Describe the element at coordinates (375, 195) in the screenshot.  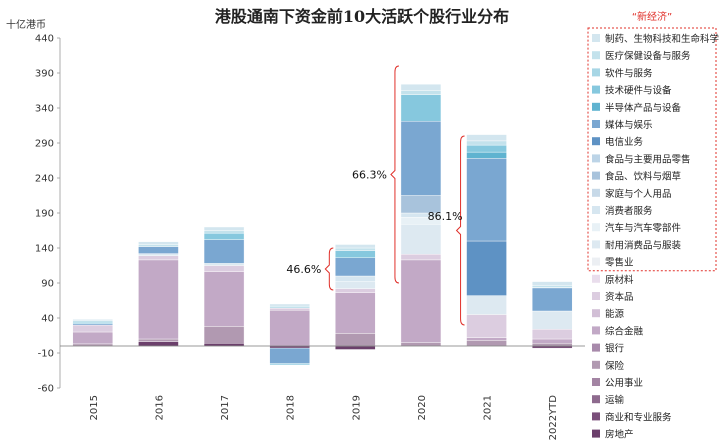
I see `annotations-group: 46.6% 66.3% 86.1%` at that location.